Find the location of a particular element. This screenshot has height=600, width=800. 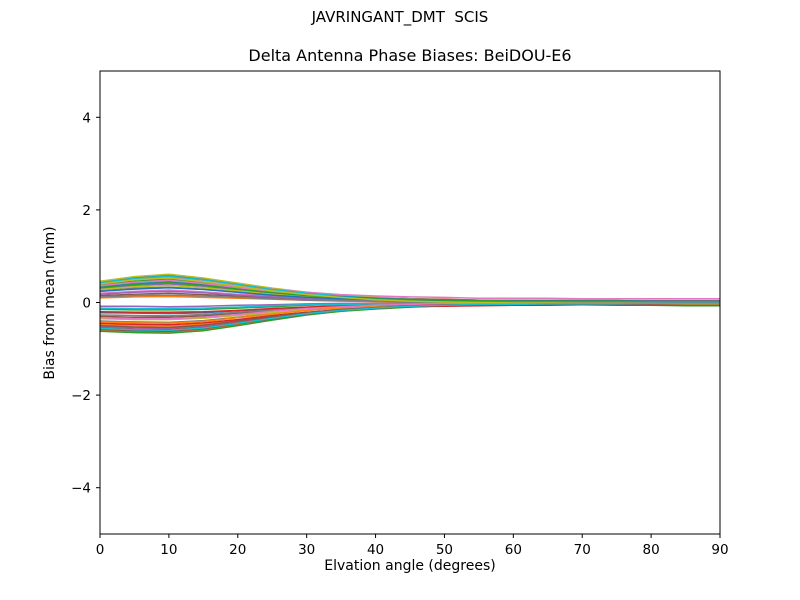

x-tick-label: 30 is located at coordinates (306, 550).